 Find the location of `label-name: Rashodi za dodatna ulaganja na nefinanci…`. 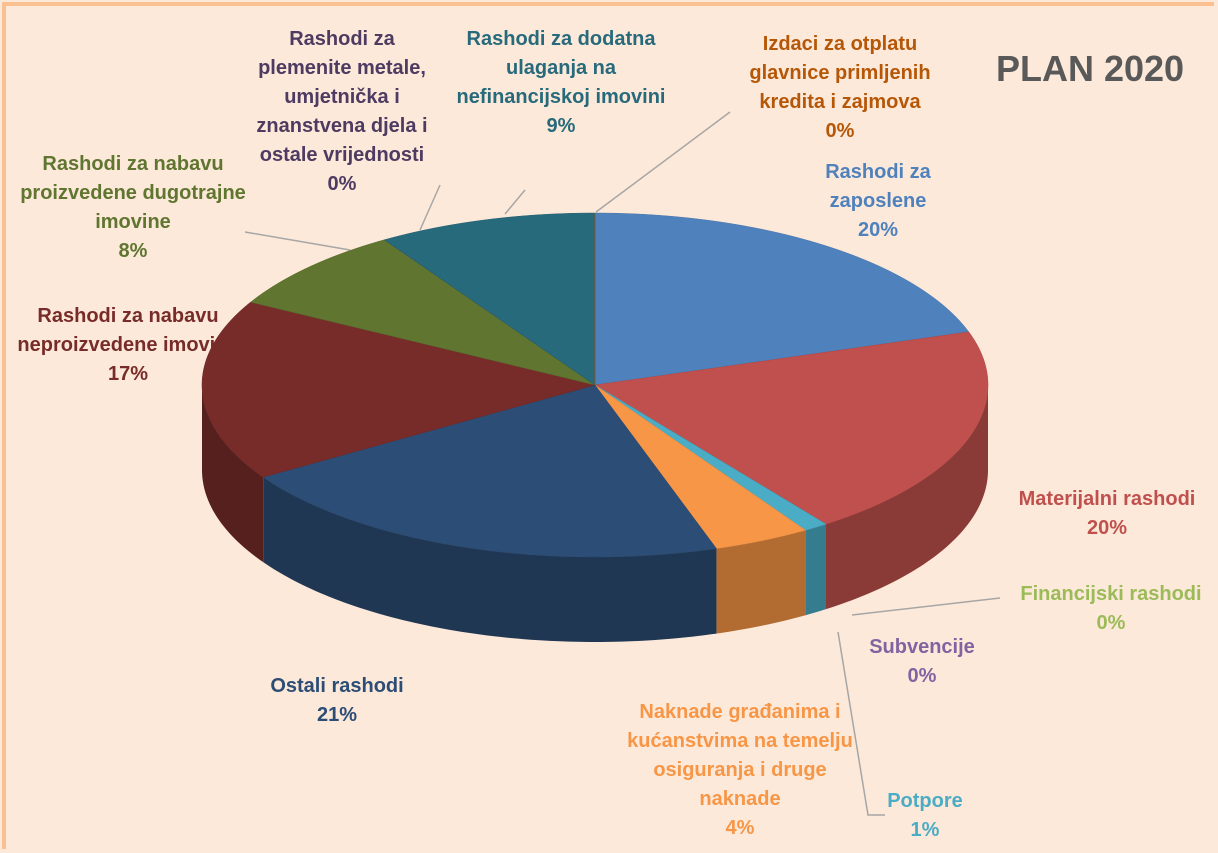

label-name: Rashodi za dodatna ulaganja na nefinanci… is located at coordinates (561, 68).